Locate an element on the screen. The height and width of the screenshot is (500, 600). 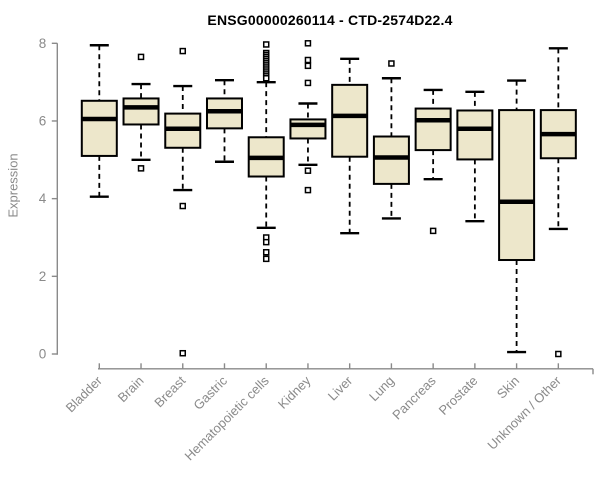
x-tick-label: Bladder is located at coordinates (84, 394).